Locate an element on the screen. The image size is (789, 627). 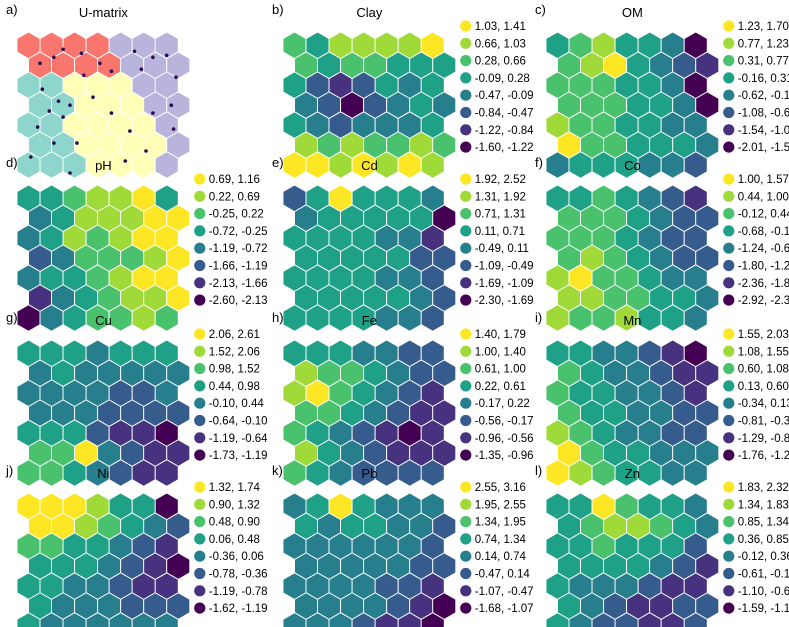
panel-title: Zn is located at coordinates (632, 473).